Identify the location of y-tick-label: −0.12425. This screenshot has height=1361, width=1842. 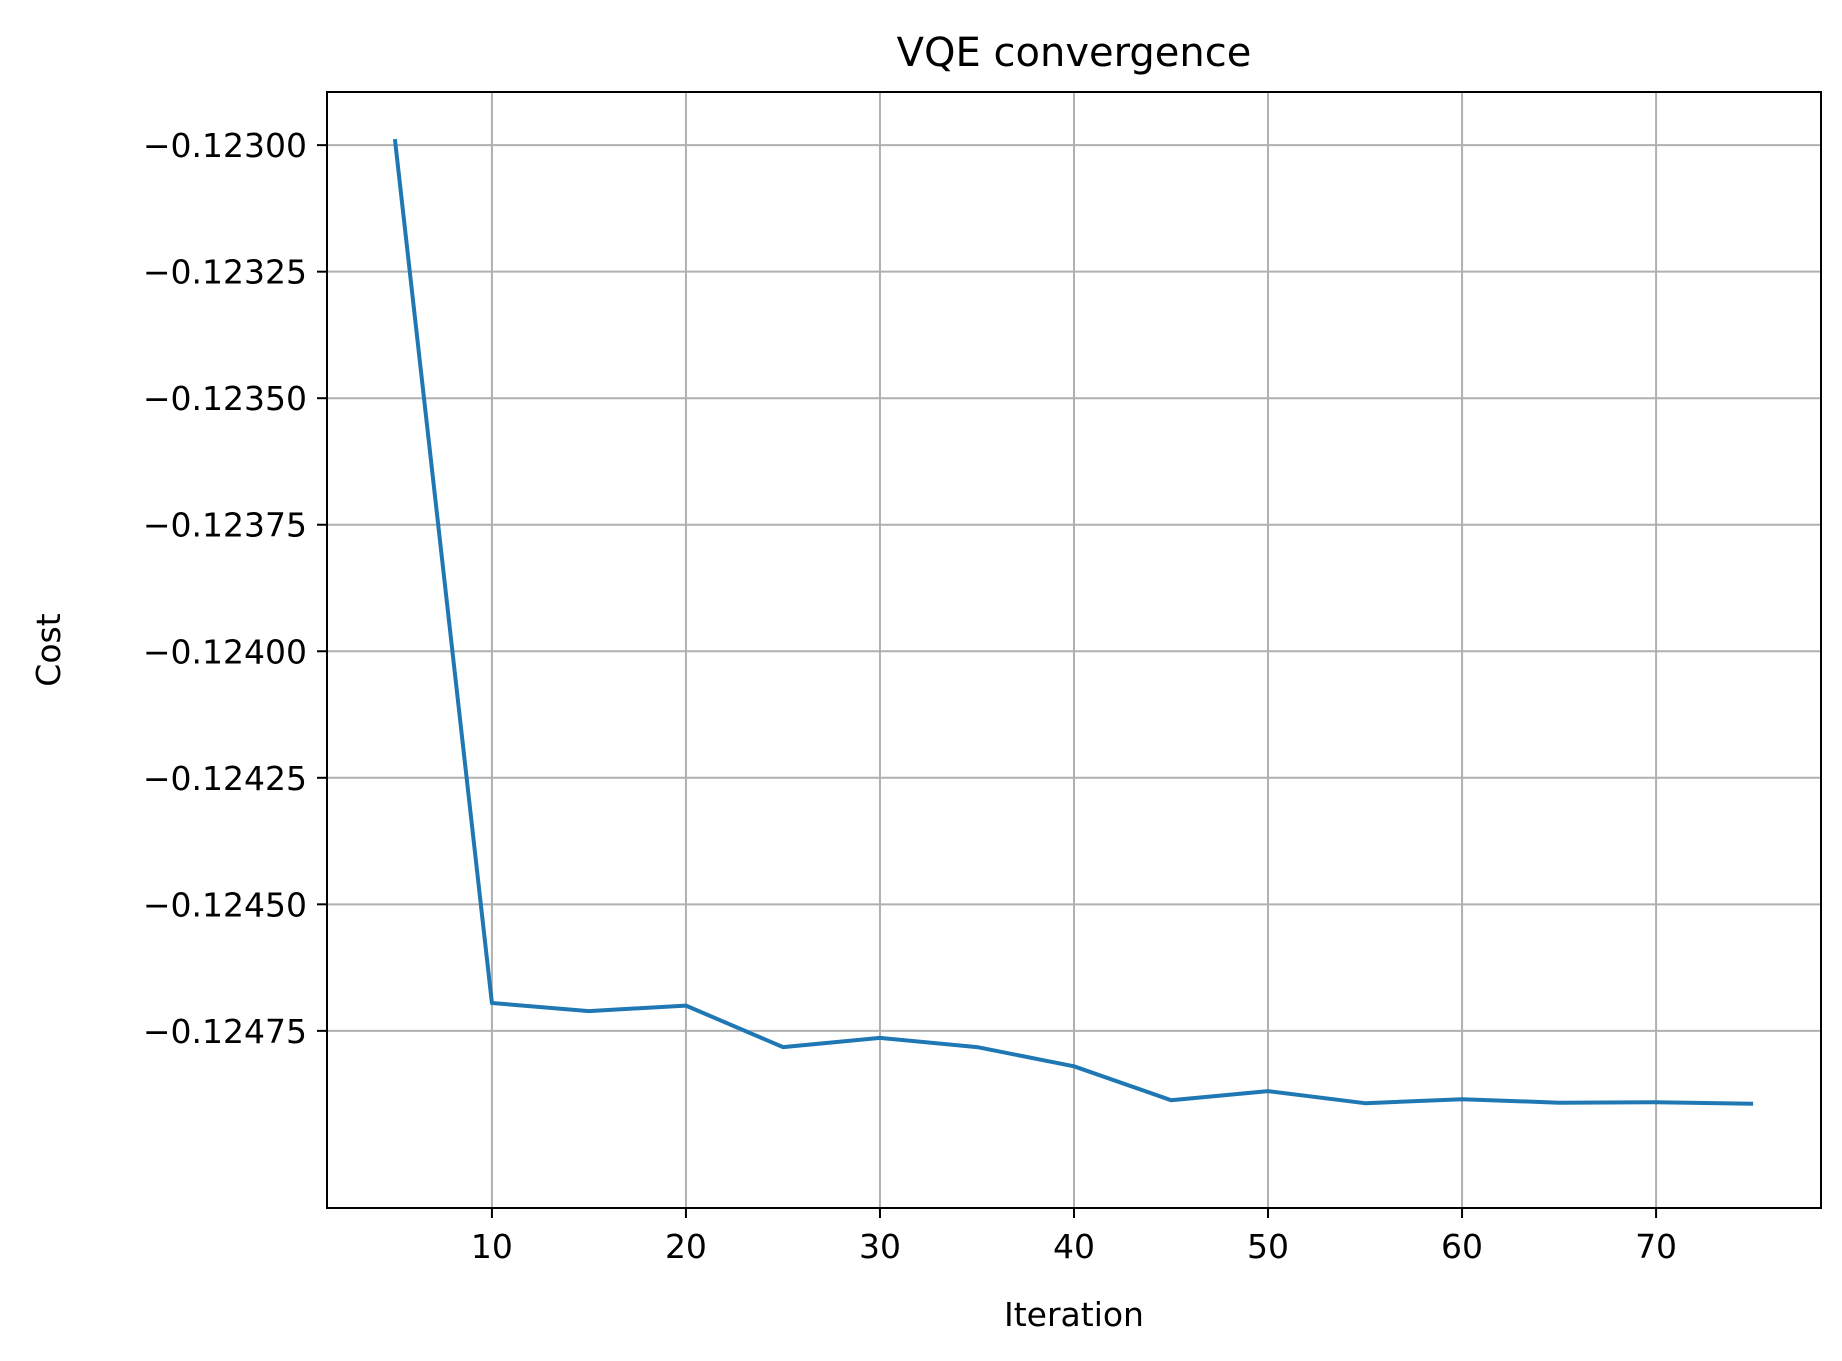
(225, 778).